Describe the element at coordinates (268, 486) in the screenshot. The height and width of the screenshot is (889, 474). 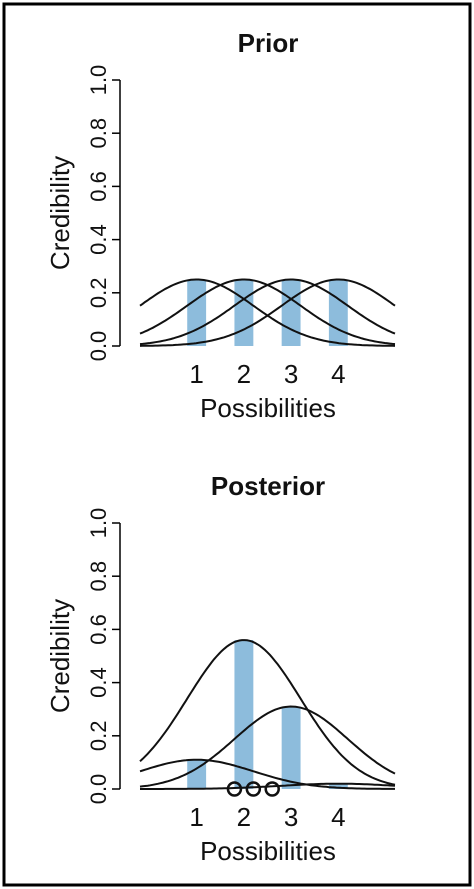
I see `panel-title: Posterior` at that location.